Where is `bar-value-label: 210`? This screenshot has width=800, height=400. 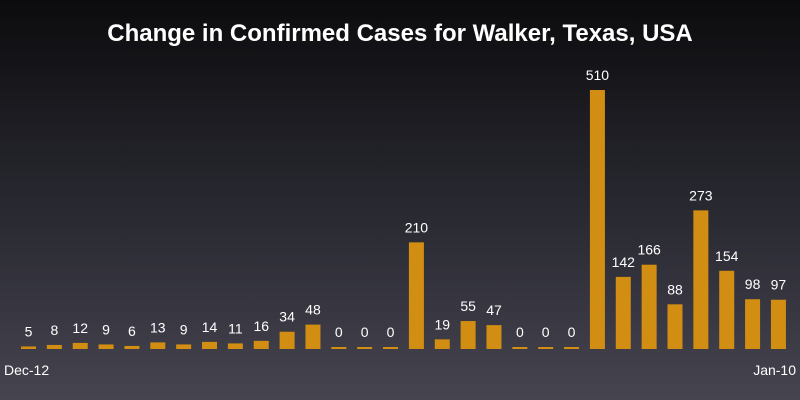
bar-value-label: 210 is located at coordinates (417, 227).